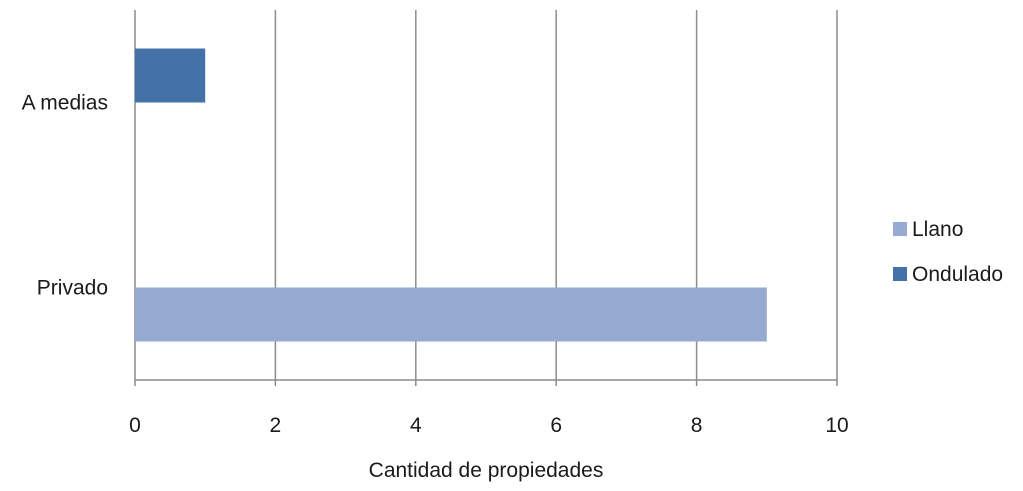 This screenshot has height=491, width=1023. Describe the element at coordinates (416, 425) in the screenshot. I see `x-tick-label: 4` at that location.